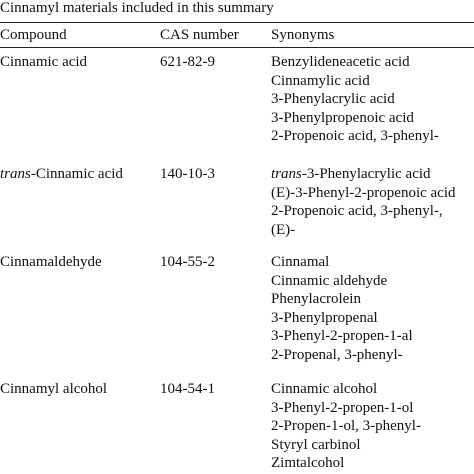 Image resolution: width=474 pixels, height=474 pixels. Describe the element at coordinates (54, 389) in the screenshot. I see `compound: Cinnamyl alcohol` at that location.